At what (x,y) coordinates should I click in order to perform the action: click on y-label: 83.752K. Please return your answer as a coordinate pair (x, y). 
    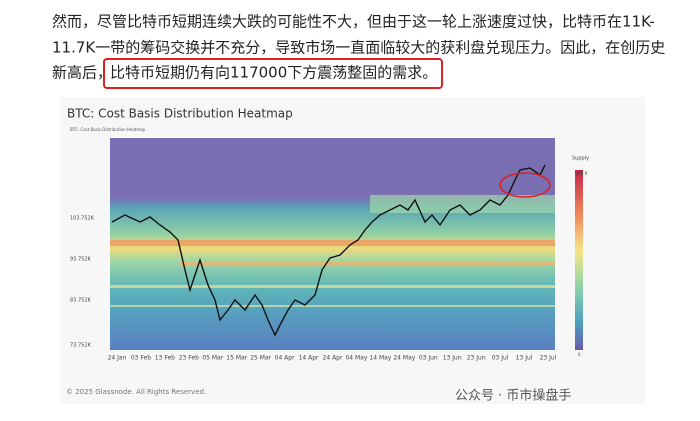
    Looking at the image, I should click on (80, 301).